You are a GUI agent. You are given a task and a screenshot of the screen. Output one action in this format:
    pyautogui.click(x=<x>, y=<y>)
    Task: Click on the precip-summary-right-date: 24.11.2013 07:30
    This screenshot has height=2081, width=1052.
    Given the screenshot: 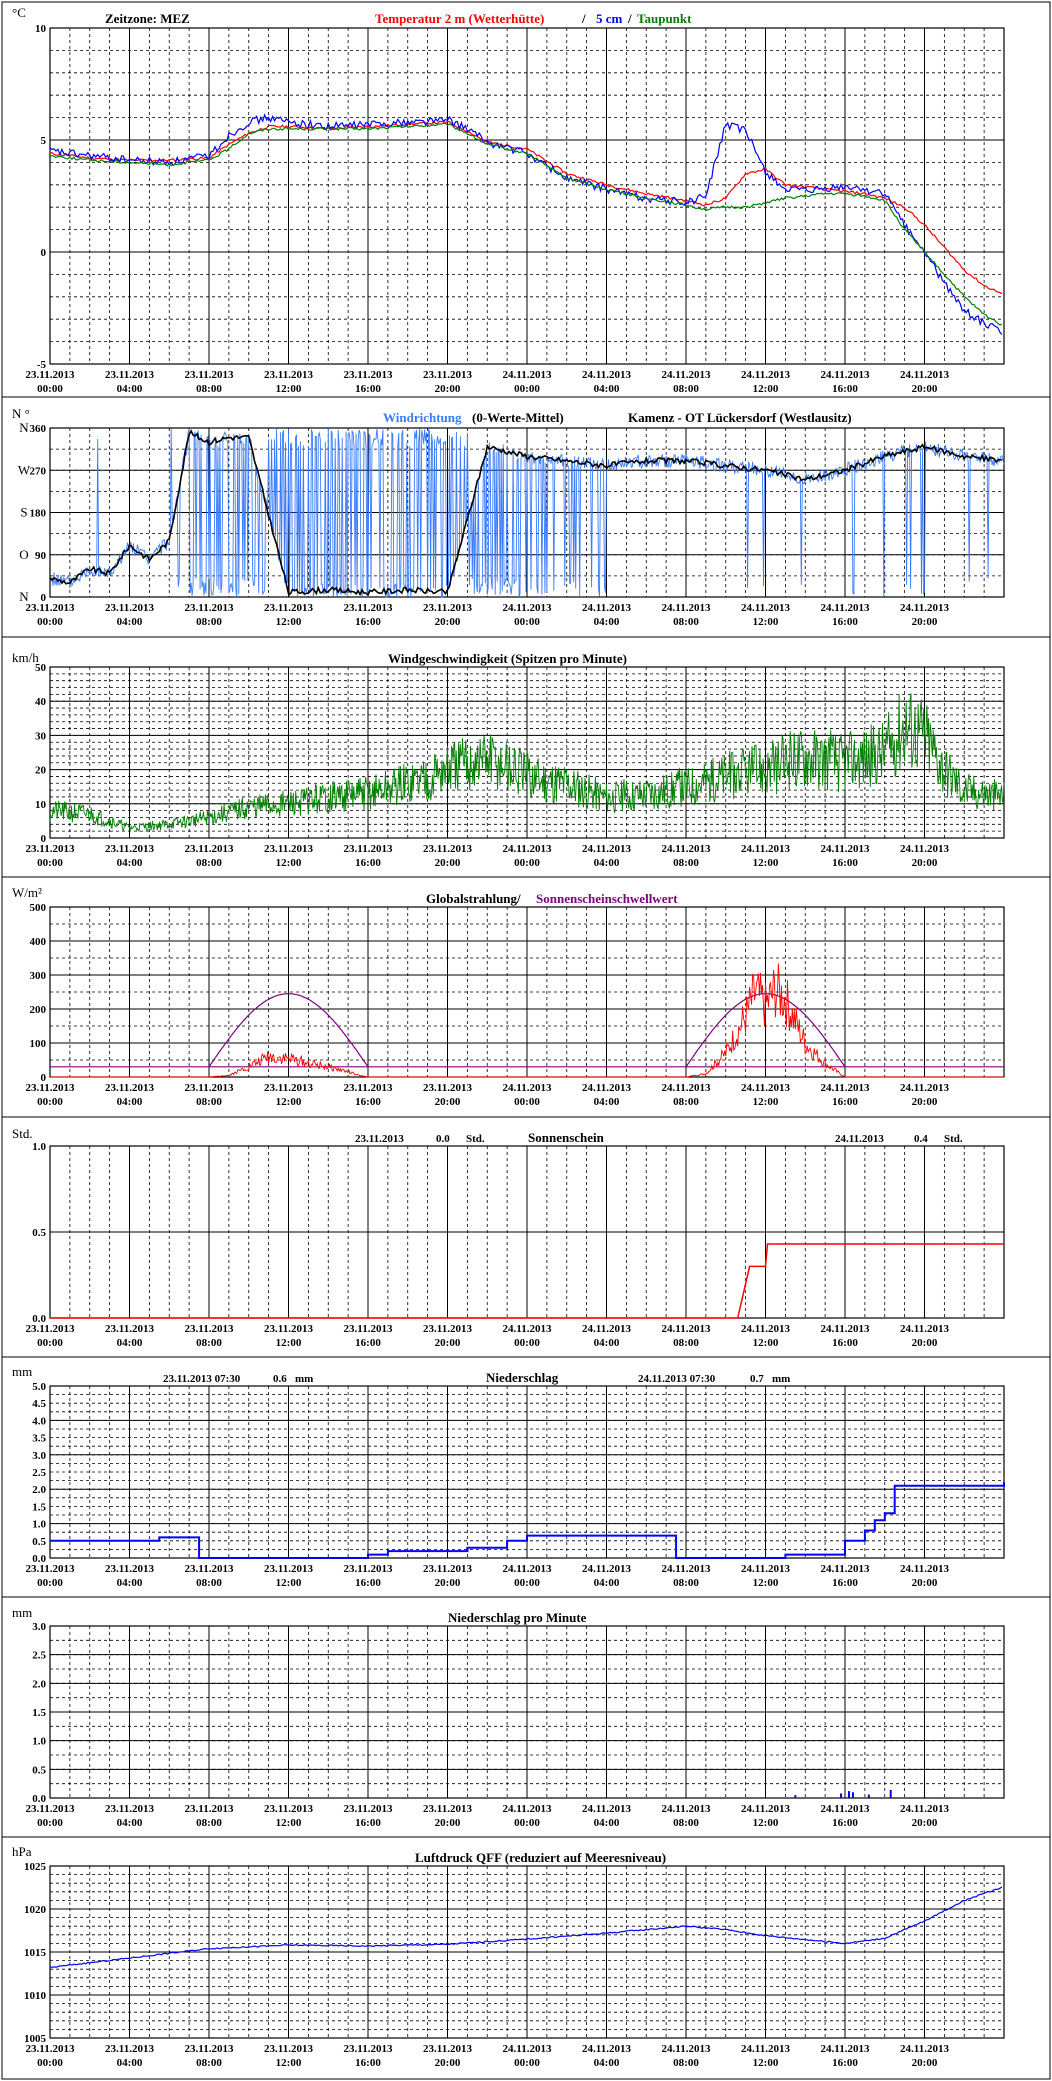 What is the action you would take?
    pyautogui.click(x=677, y=1379)
    